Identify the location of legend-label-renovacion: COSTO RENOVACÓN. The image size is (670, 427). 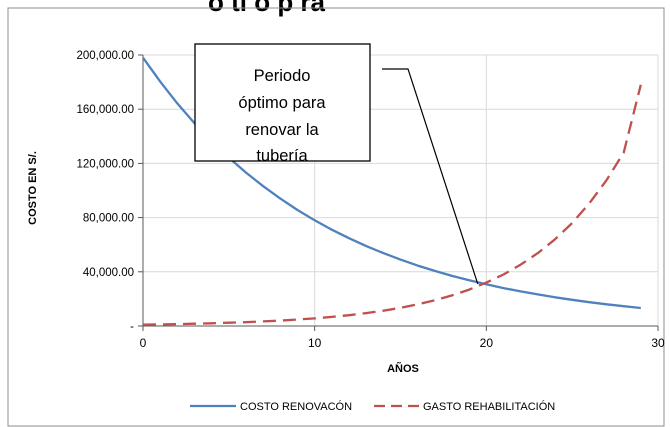
(296, 406).